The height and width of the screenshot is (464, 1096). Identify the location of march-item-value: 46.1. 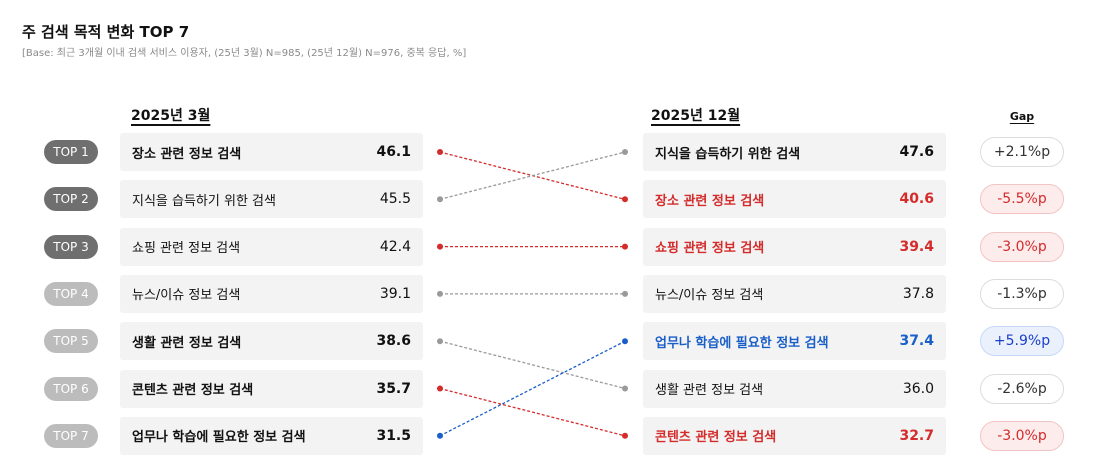
(393, 152).